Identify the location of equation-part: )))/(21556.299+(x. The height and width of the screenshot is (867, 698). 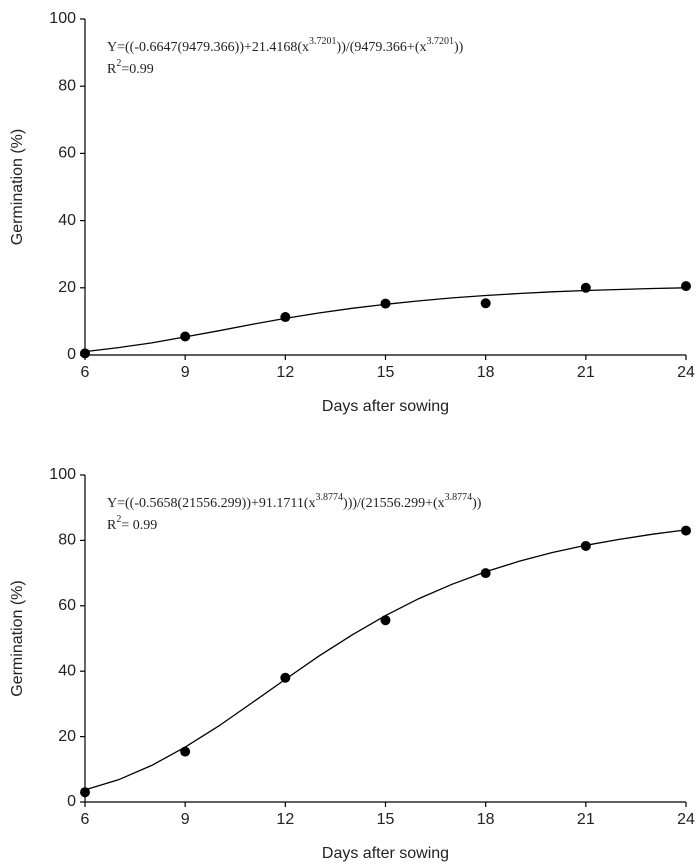
(394, 503).